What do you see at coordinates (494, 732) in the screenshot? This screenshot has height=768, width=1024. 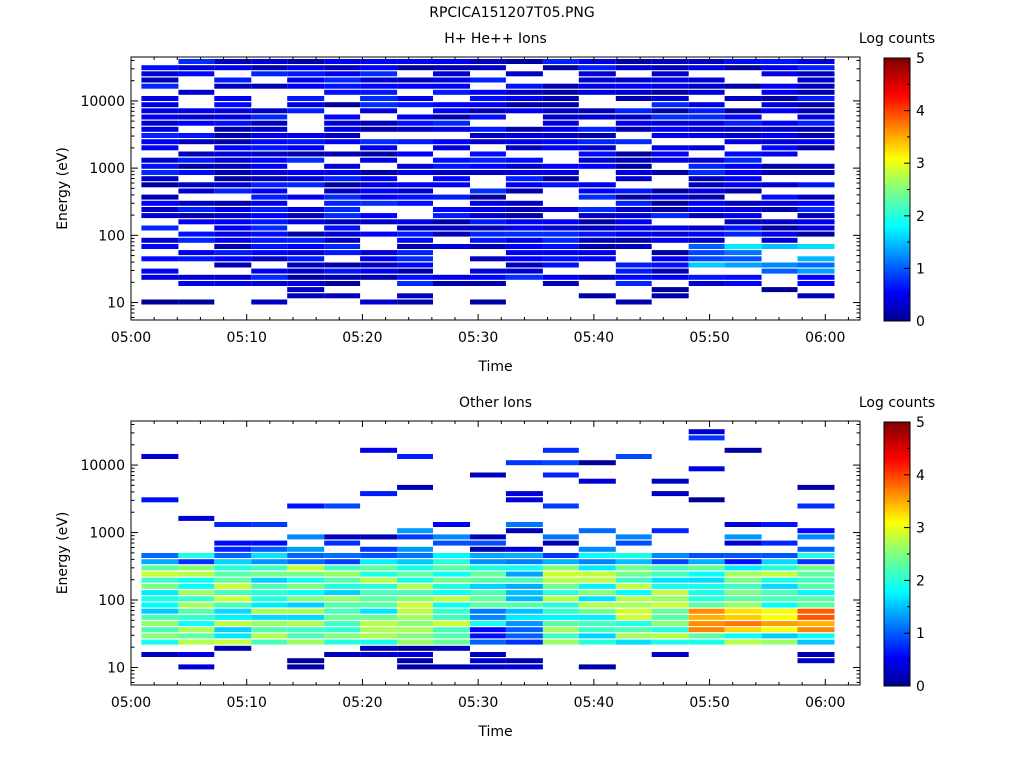 I see `x-axis-label: Time` at bounding box center [494, 732].